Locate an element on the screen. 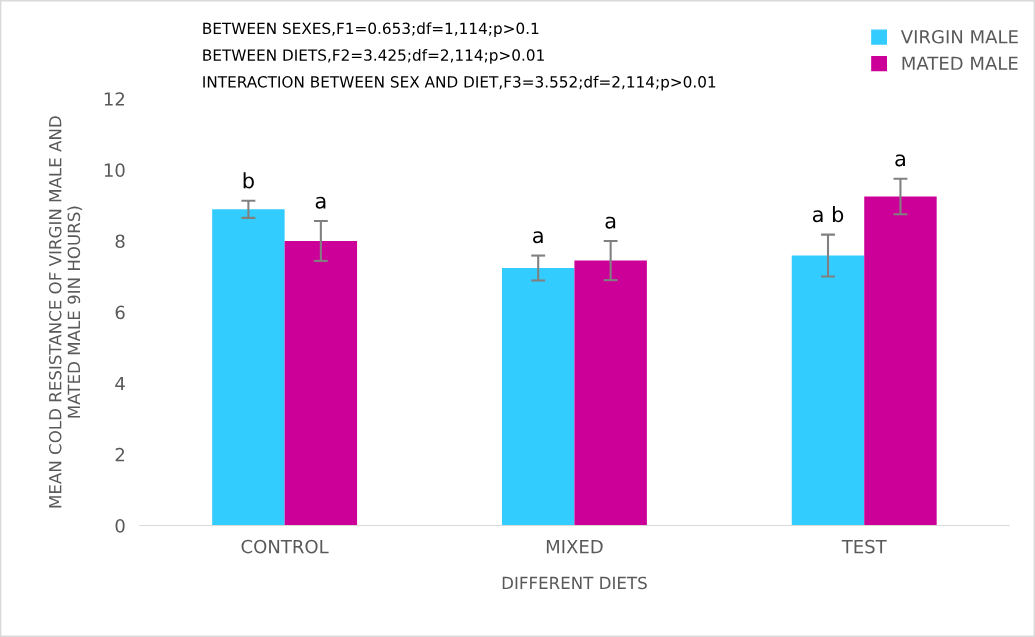  text: INTERACTION BETWEEN SEX AND DIET,F3=3.552;df=2,114;p>0.01 is located at coordinates (459, 83).